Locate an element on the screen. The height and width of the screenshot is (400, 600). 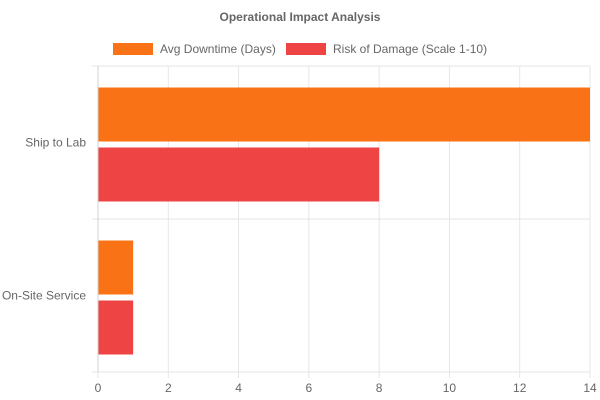
x-tick-label: 10 is located at coordinates (450, 388).